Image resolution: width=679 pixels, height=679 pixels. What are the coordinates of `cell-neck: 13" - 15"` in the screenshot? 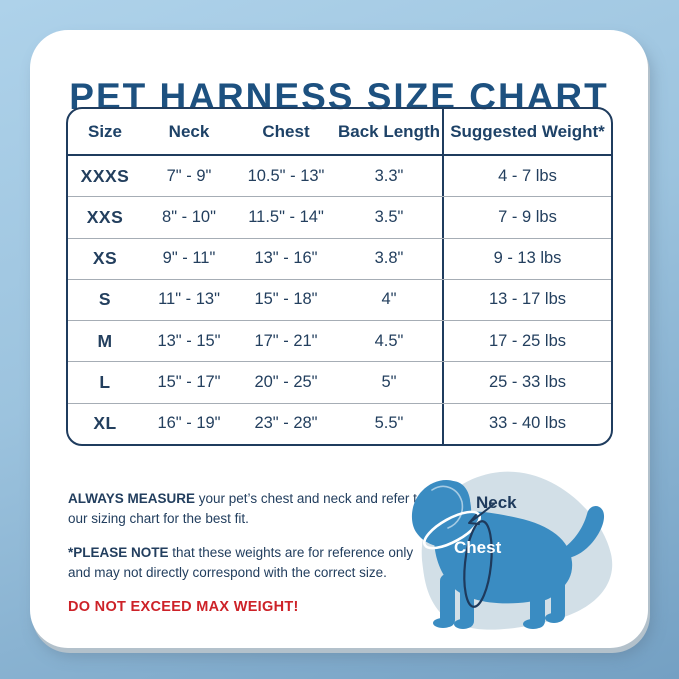 It's located at (189, 340).